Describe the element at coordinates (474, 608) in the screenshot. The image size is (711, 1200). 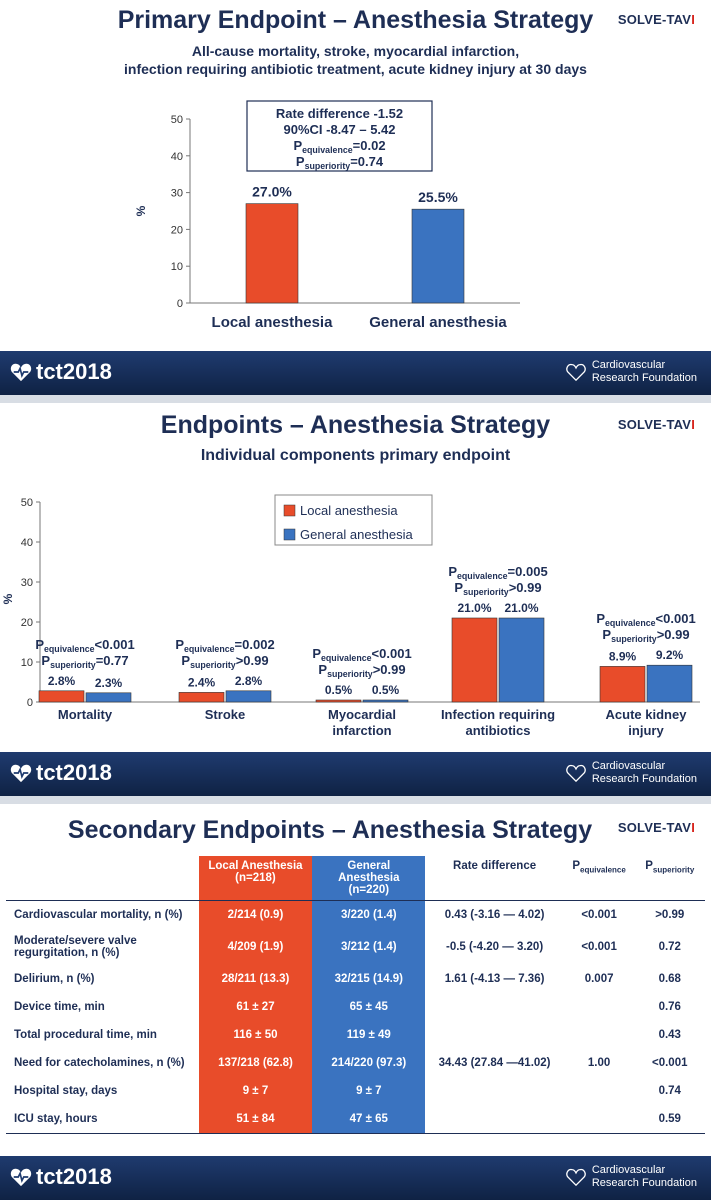
I see `data-label: 21.0%` at that location.